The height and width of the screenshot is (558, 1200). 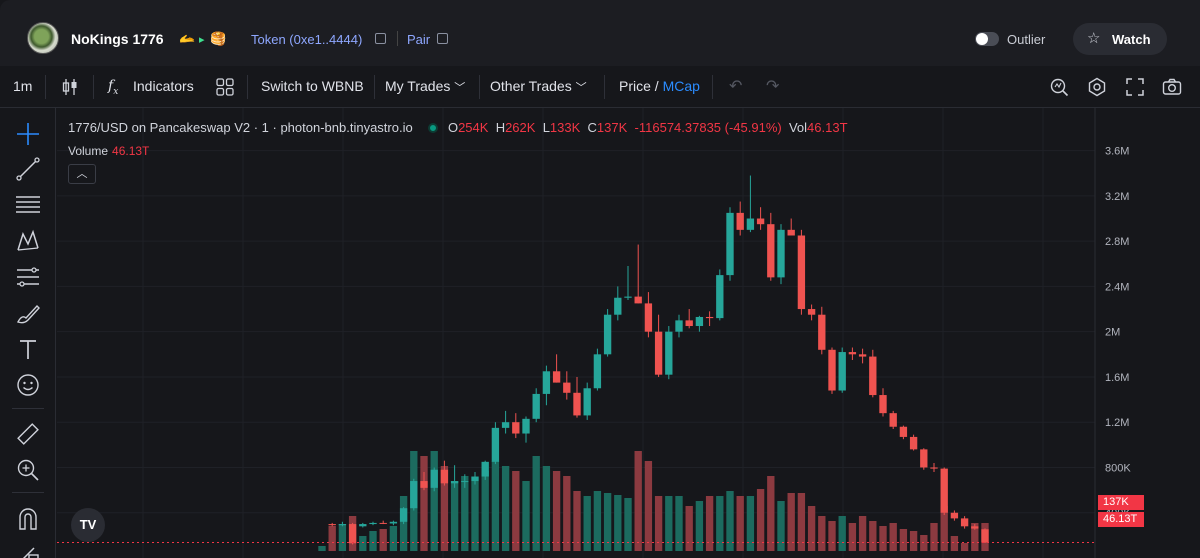 What do you see at coordinates (307, 39) in the screenshot?
I see `token-address-link: Token (0xe1..4444)` at bounding box center [307, 39].